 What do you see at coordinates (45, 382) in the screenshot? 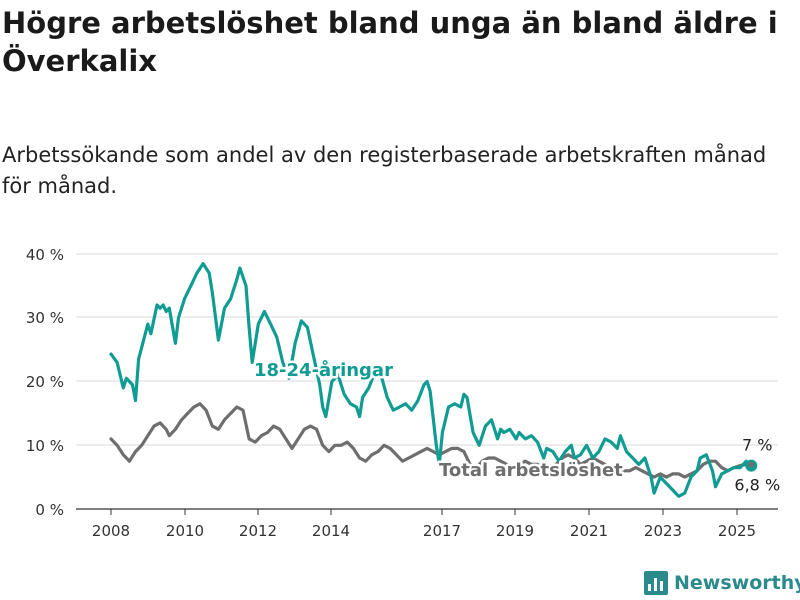
I see `y-tick-label: 20 %` at bounding box center [45, 382].